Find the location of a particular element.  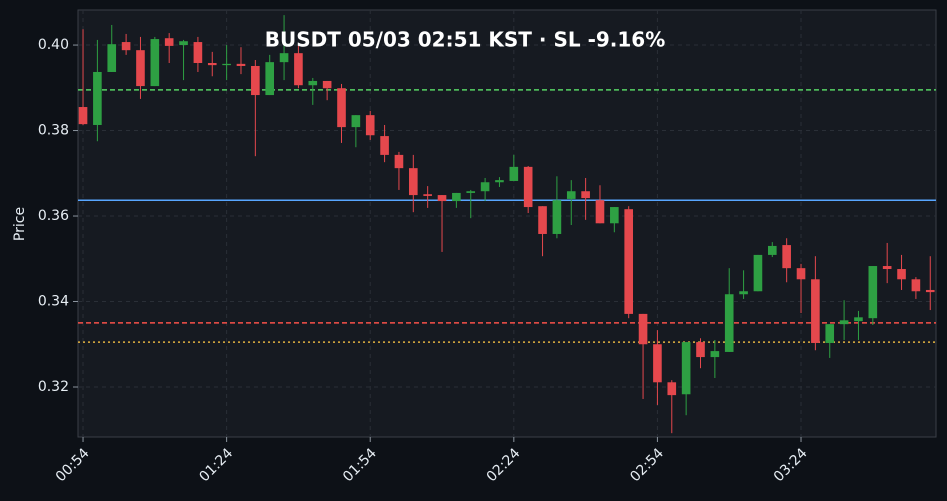

y-tick-label: 0.38 is located at coordinates (53, 131).